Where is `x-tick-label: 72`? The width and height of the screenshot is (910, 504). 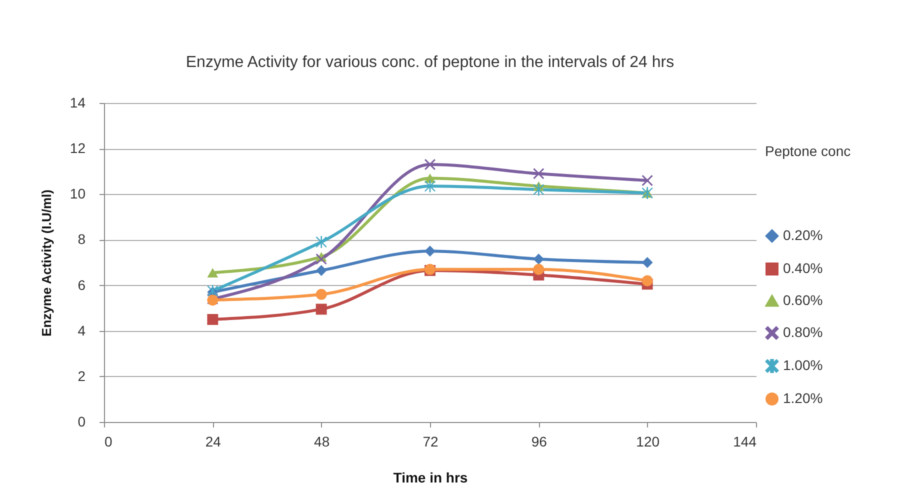
x-tick-label: 72 is located at coordinates (430, 442).